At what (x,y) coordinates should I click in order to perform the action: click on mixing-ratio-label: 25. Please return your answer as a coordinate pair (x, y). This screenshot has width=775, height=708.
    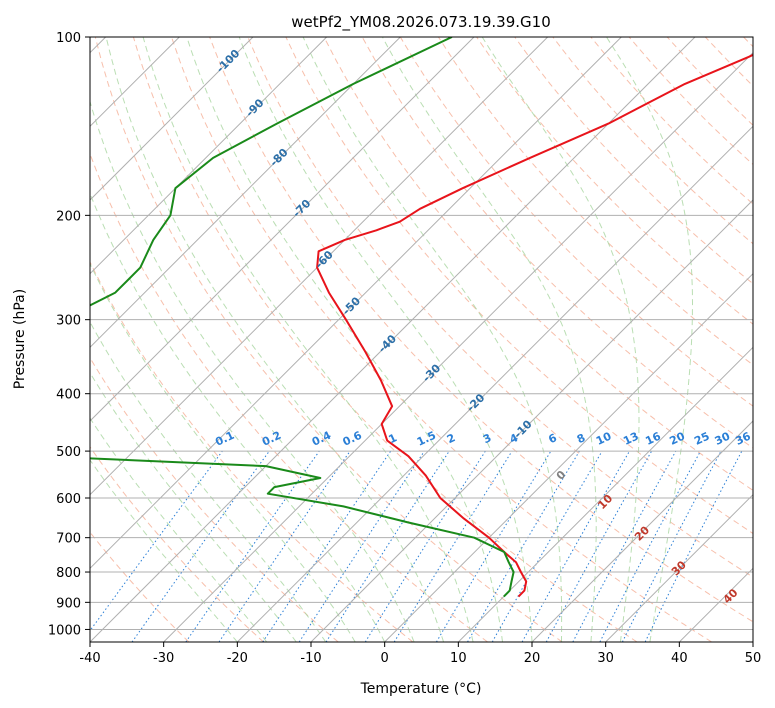
    Looking at the image, I should click on (701, 439).